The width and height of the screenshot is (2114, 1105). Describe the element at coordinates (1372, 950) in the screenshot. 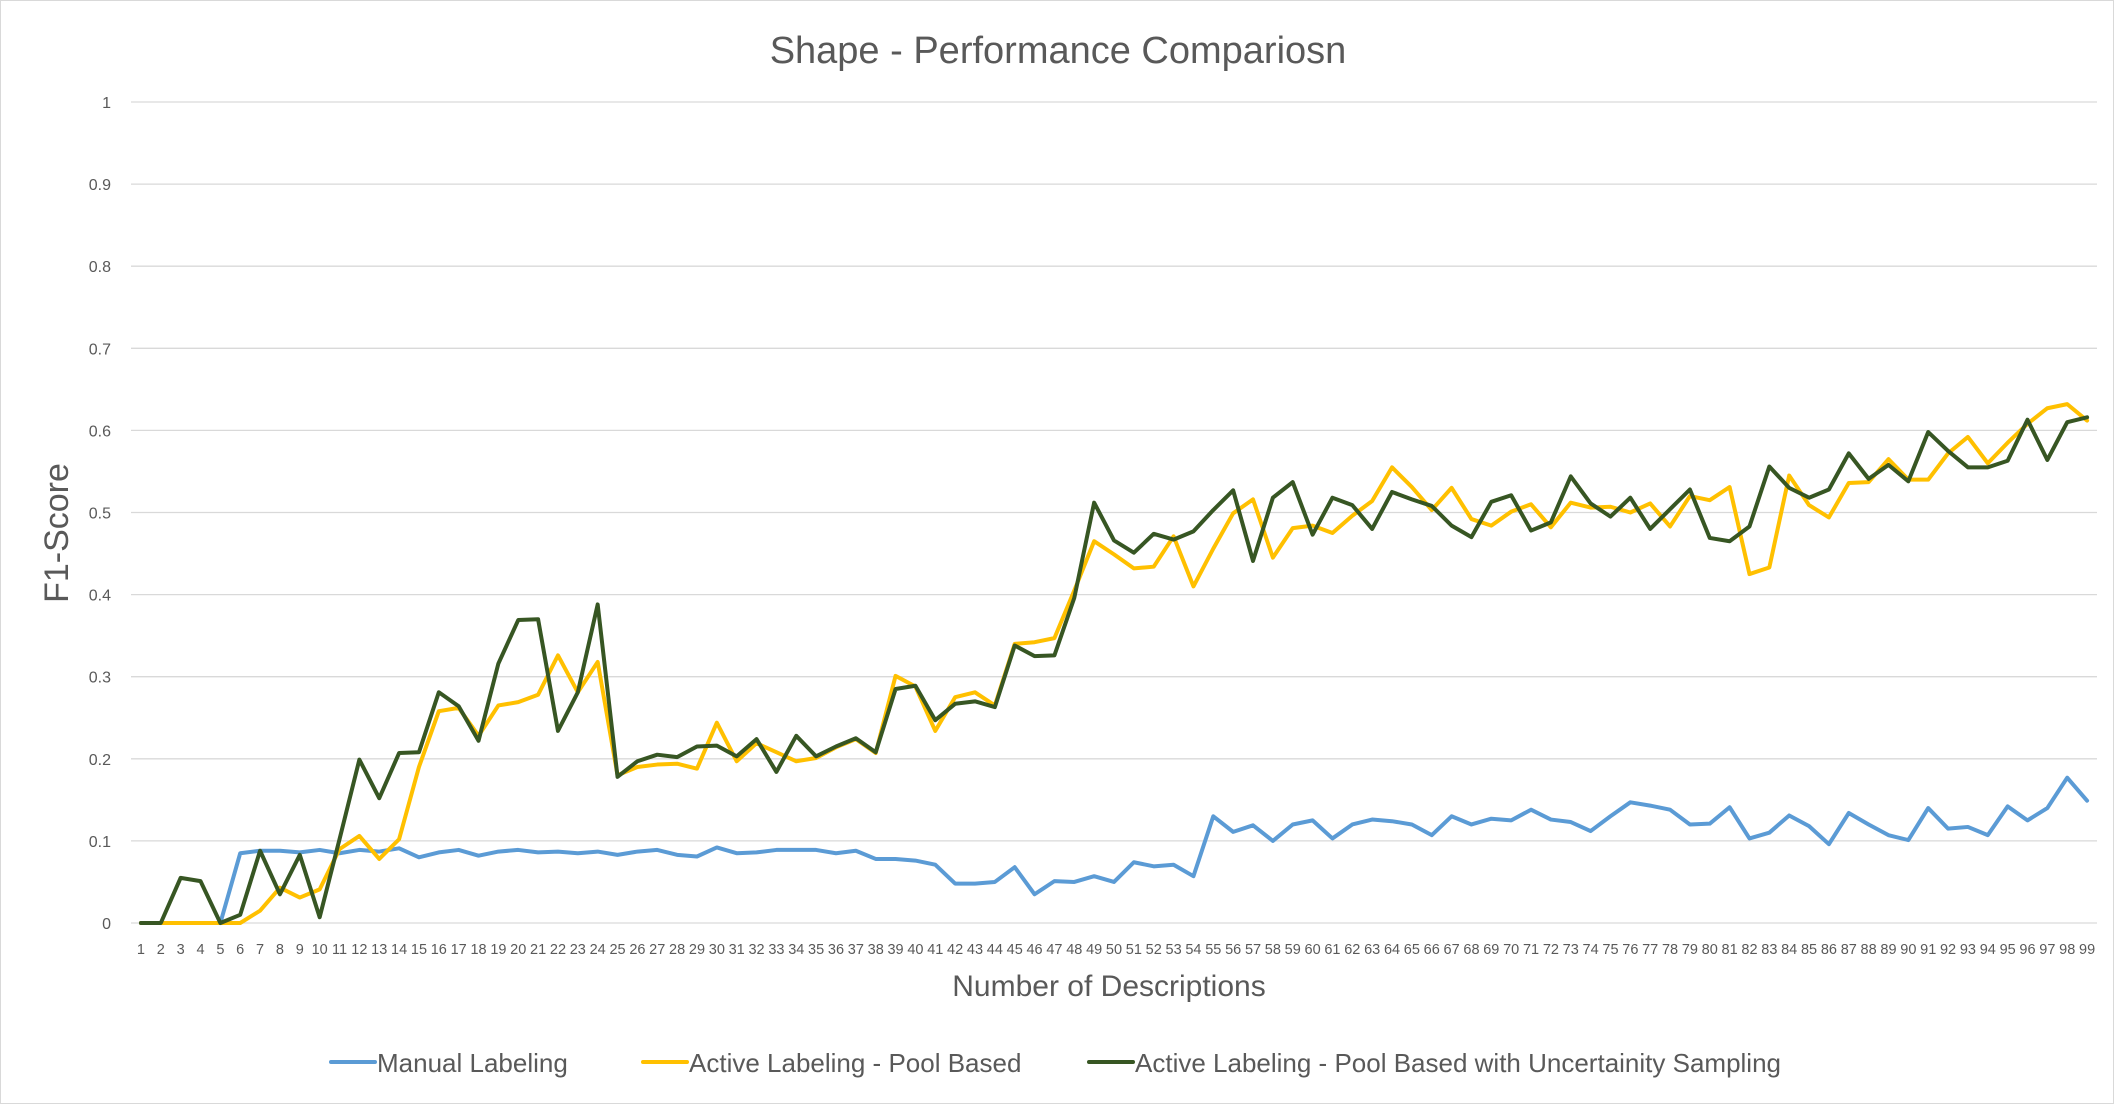

I see `x-tick-label: 63` at that location.